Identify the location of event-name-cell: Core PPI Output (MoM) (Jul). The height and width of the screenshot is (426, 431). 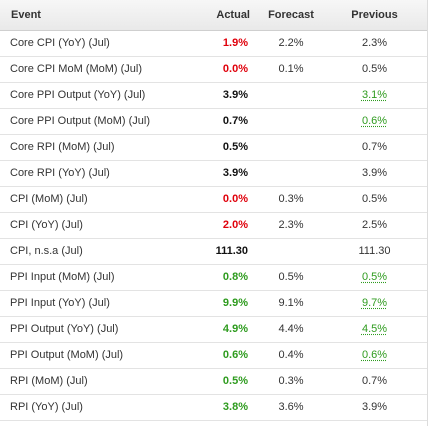
(100, 121).